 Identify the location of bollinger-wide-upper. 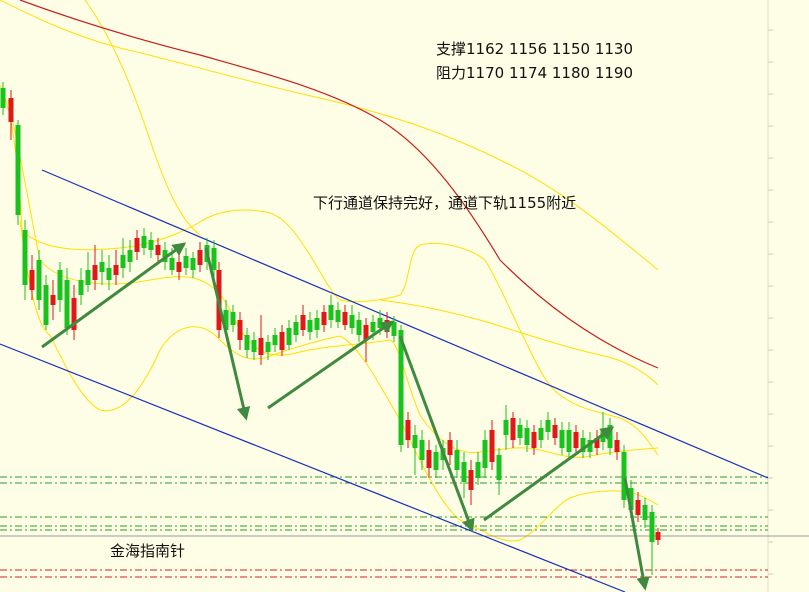
(142, 118).